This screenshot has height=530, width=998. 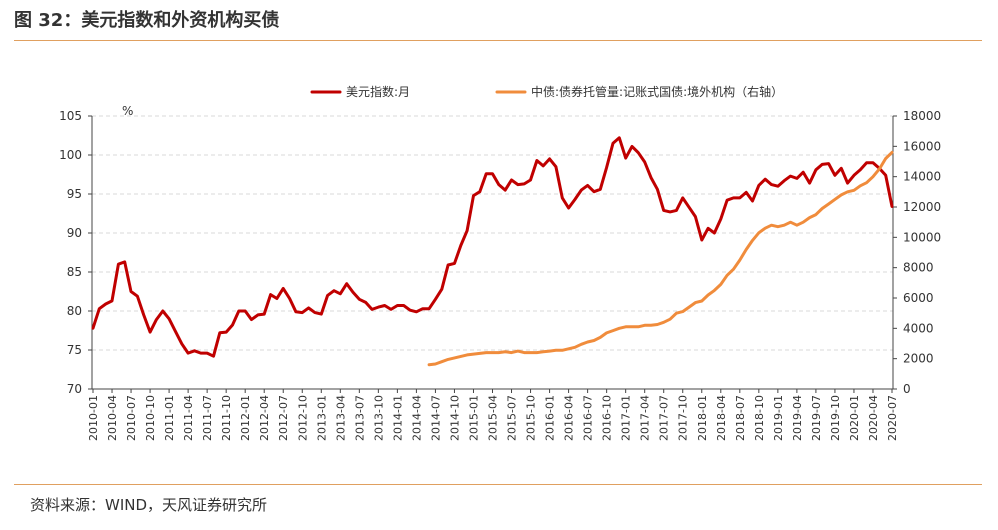 What do you see at coordinates (778, 418) in the screenshot?
I see `x-tick-label: 2019-01` at bounding box center [778, 418].